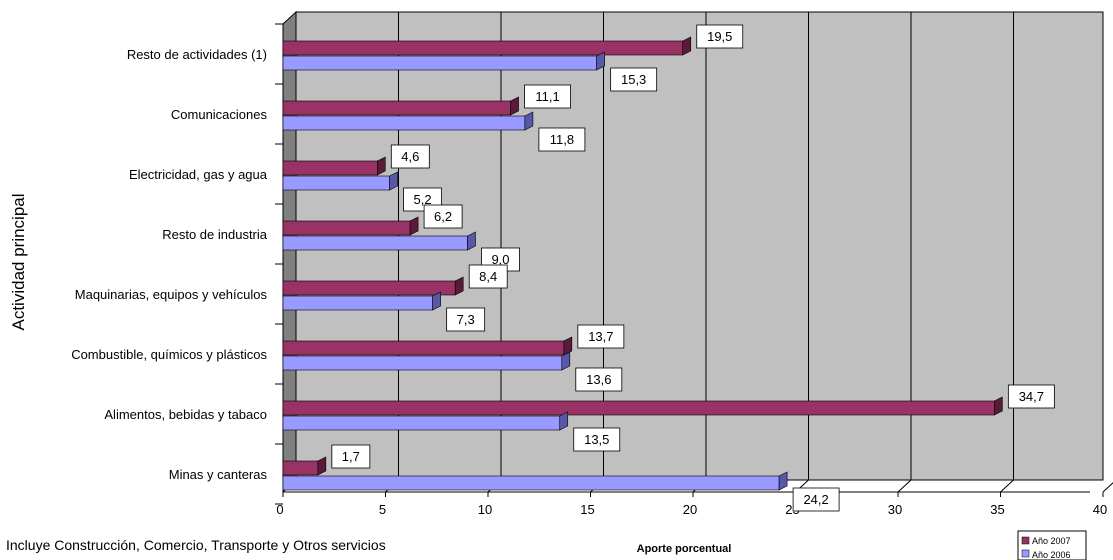 Image resolution: width=1113 pixels, height=560 pixels. I want to click on data-label-2007: 4,6, so click(410, 156).